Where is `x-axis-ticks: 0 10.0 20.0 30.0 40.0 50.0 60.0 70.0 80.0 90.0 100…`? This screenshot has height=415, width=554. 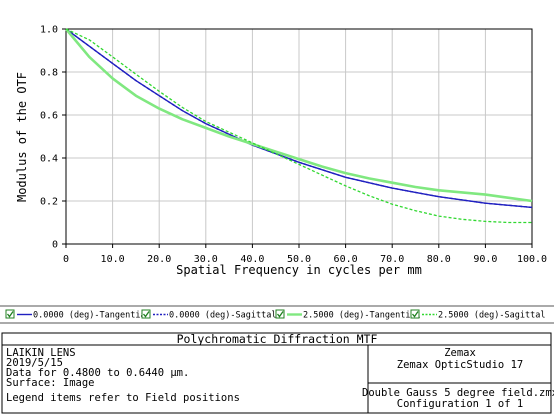
x-axis-ticks: 0 10.0 20.0 30.0 40.0 50.0 60.0 70.0 80.0 90.0 100… is located at coordinates (305, 254).